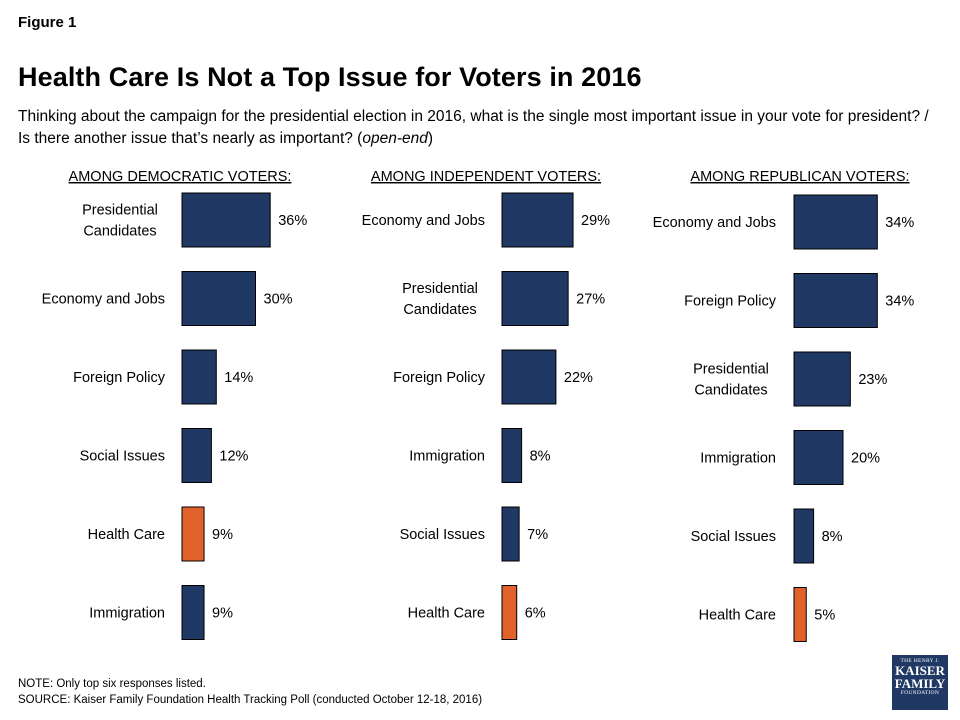  Describe the element at coordinates (103, 300) in the screenshot. I see `category-label-0-1: Economy and Jobs` at that location.